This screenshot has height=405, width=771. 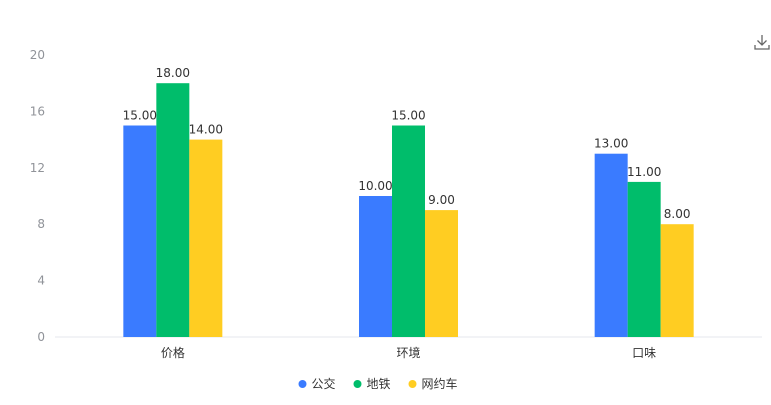 I want to click on legend-item: 地铁, so click(x=372, y=384).